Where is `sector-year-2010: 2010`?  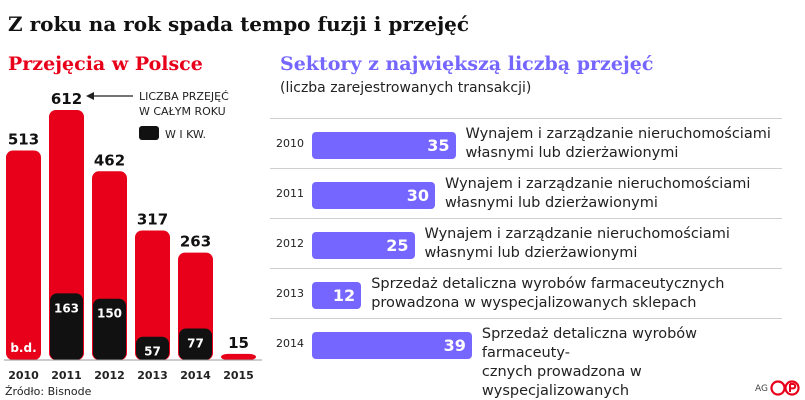
sector-year-2010: 2010 is located at coordinates (290, 143).